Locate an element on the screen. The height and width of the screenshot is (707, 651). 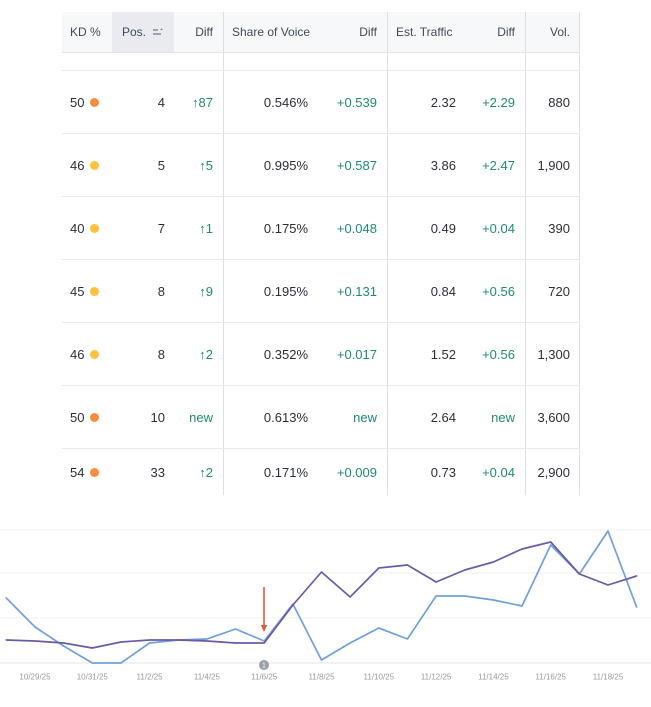
line-series-purple is located at coordinates (321, 595).